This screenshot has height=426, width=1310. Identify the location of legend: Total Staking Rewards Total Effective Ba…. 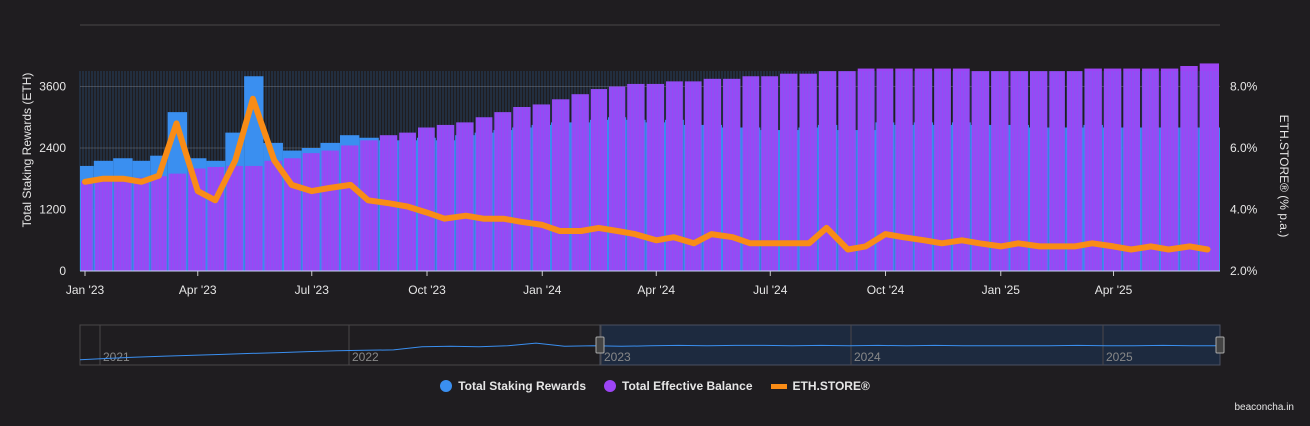
(655, 386).